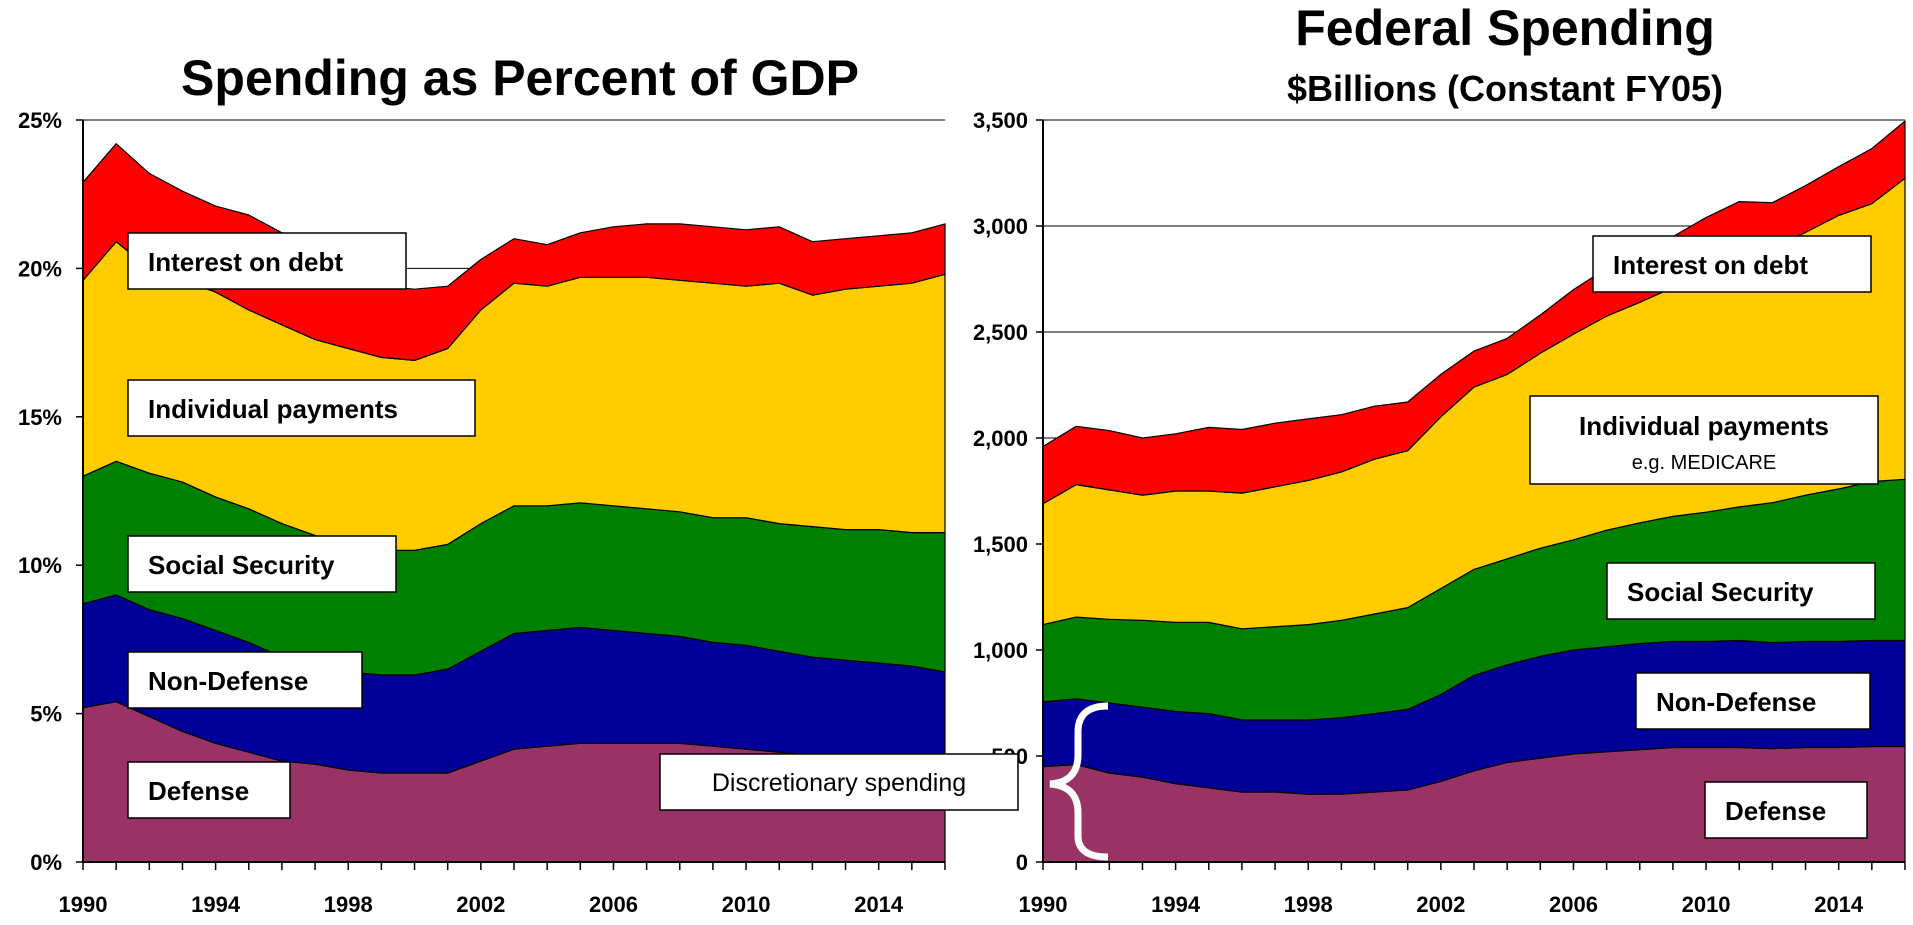 Image resolution: width=1913 pixels, height=925 pixels. Describe the element at coordinates (520, 78) in the screenshot. I see `left-chart-title: Spending as Percent of GDP` at that location.